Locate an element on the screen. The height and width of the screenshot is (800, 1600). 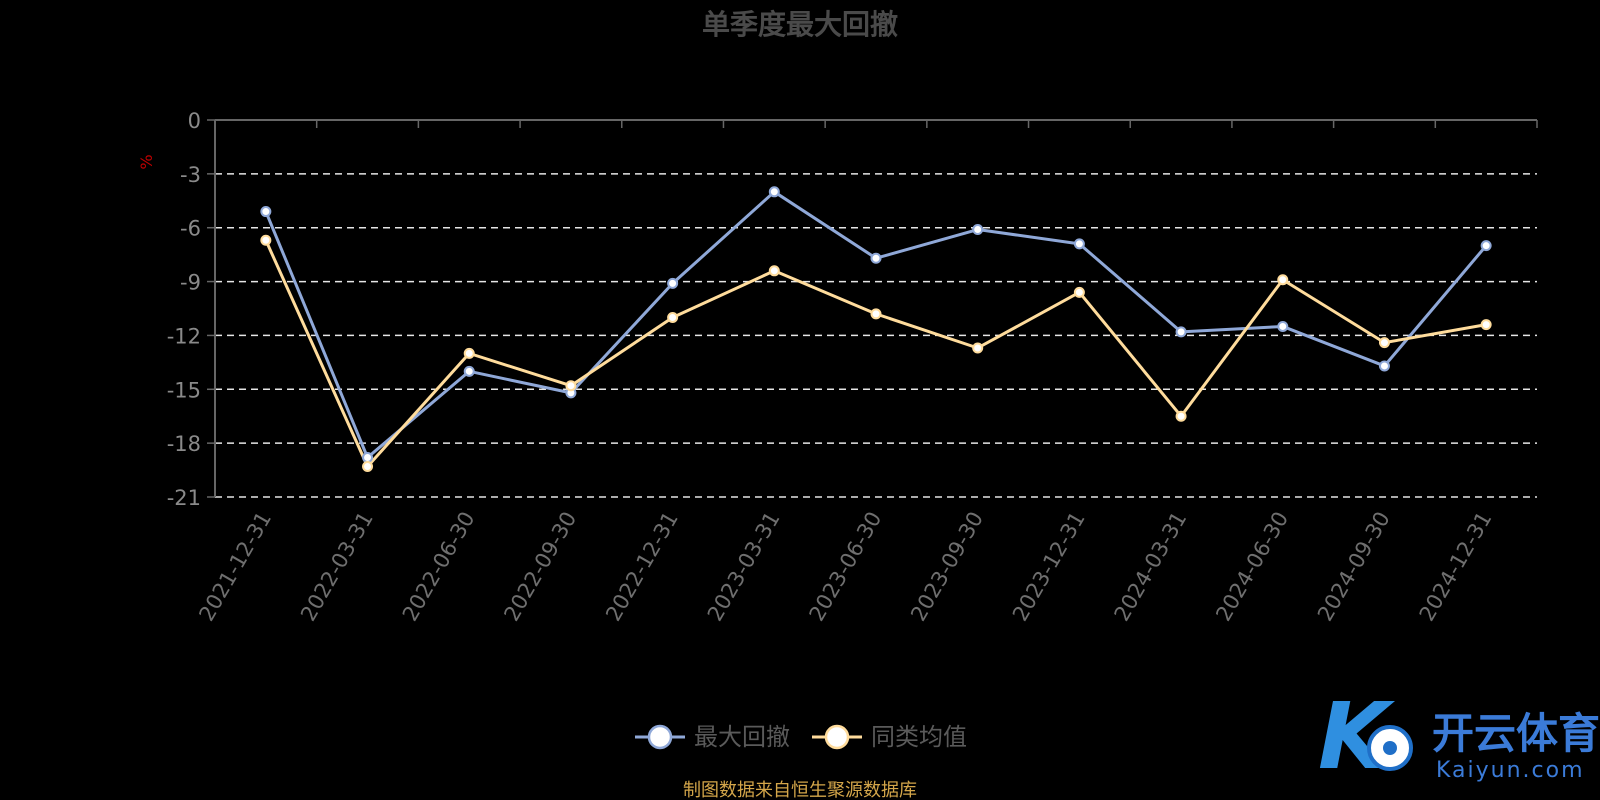
watermark-logo: K 开云体育 Kaiyun.com is located at coordinates (1459, 736).